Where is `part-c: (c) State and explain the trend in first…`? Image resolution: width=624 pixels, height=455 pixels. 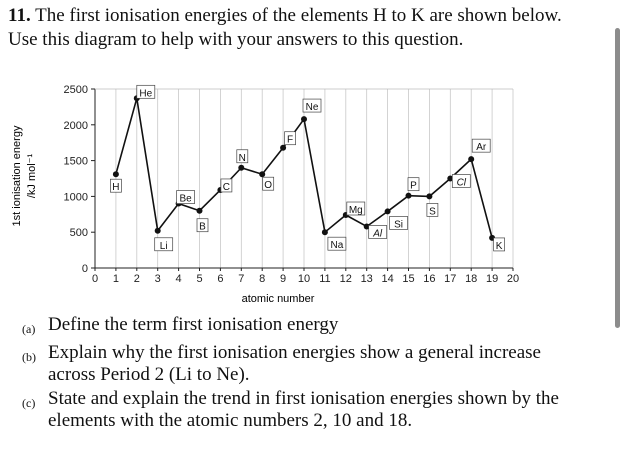 part-c: (c) State and explain the trend in first… is located at coordinates (302, 410).